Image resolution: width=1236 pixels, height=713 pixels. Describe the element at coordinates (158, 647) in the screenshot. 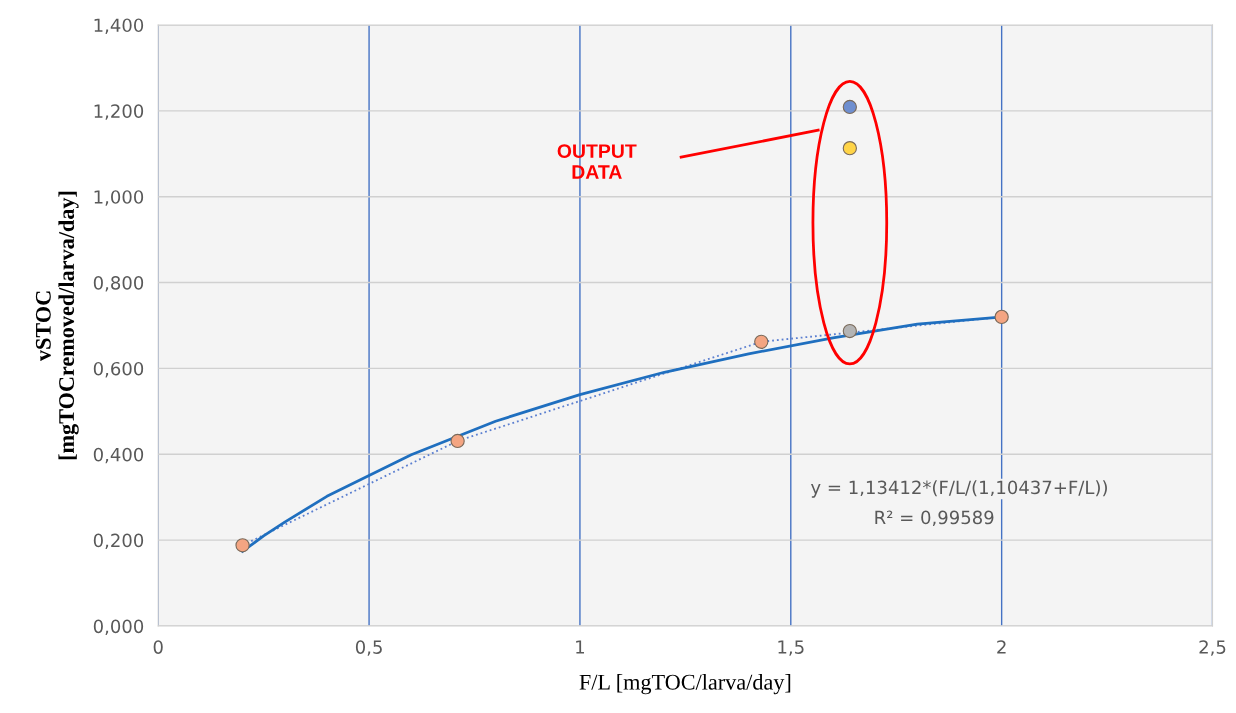

I see `x-tick-label: 0` at that location.